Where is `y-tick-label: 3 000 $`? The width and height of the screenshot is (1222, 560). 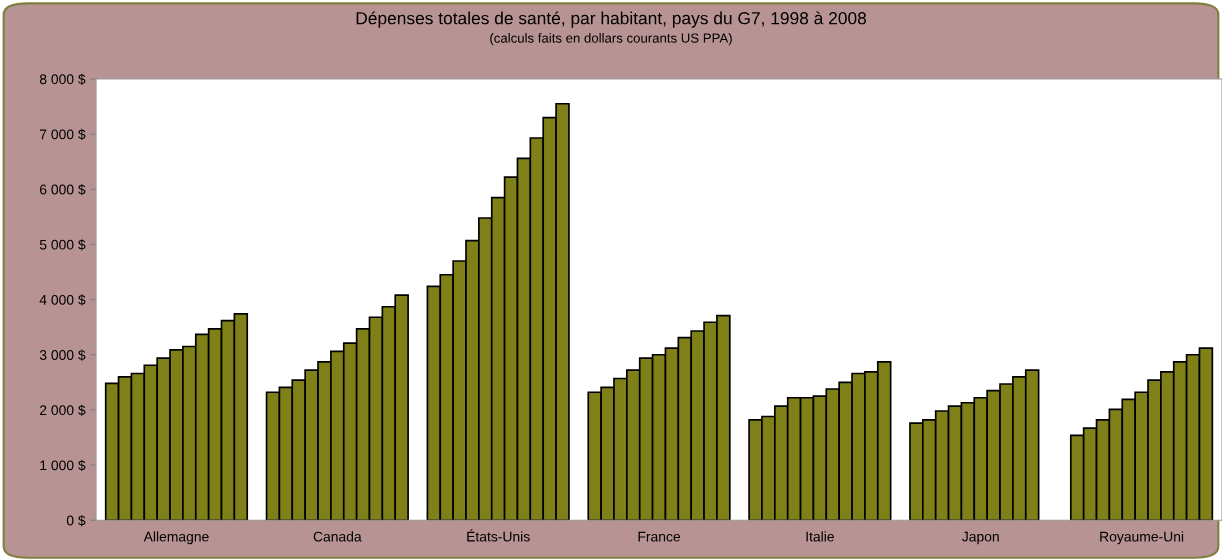 y-tick-label: 3 000 $ is located at coordinates (62, 355).